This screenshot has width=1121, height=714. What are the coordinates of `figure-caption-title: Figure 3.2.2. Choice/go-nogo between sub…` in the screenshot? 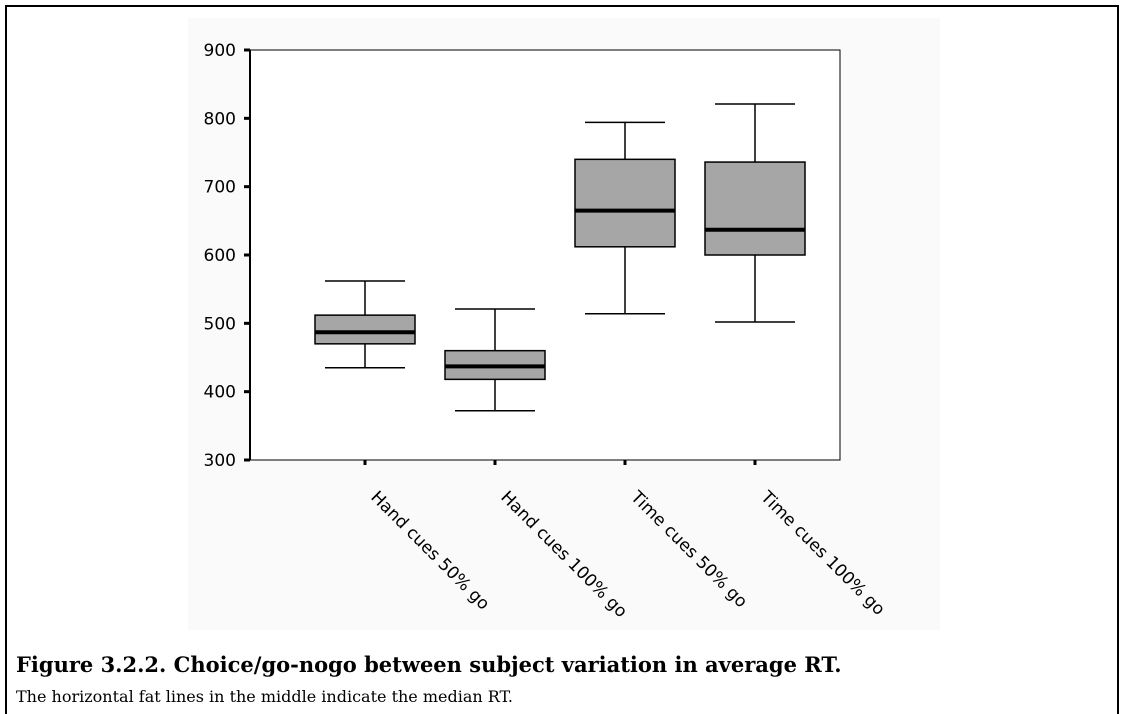 It's located at (429, 664).